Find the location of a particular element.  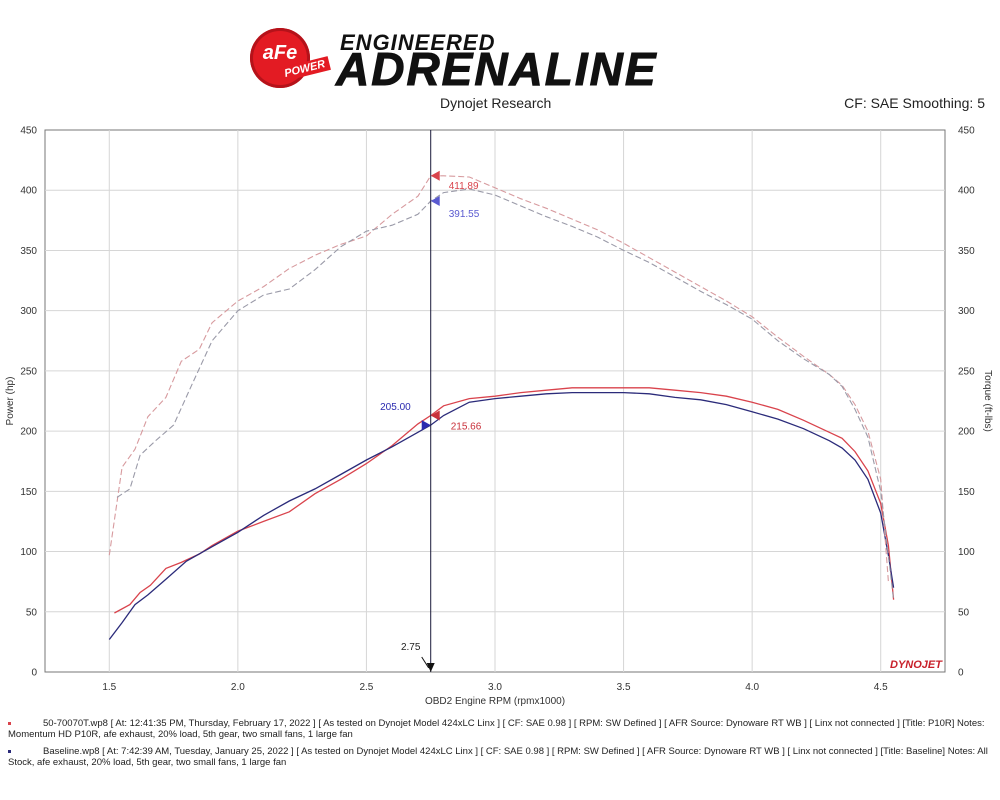

y-tick-label-left: 50 is located at coordinates (32, 612).